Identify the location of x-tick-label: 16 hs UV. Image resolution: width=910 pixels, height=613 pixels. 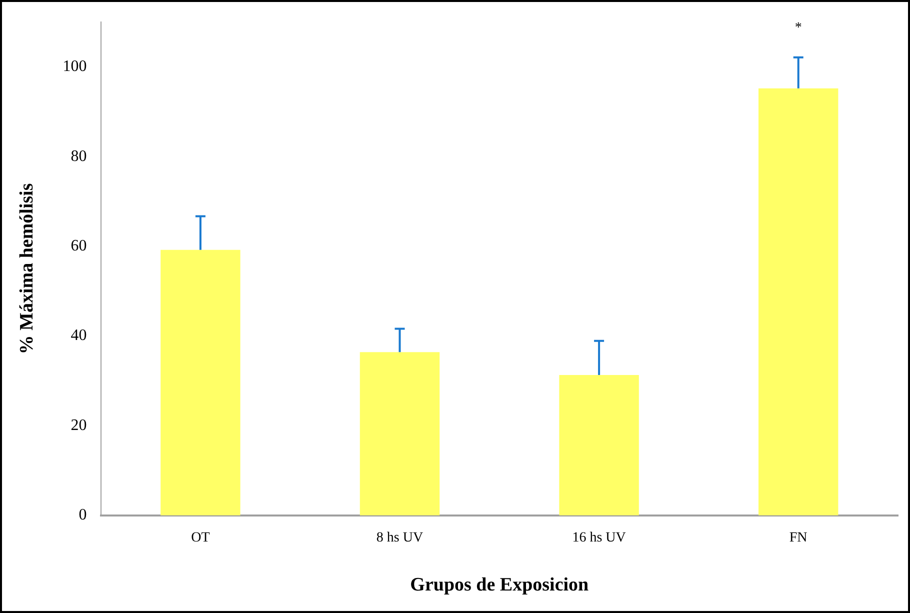
(599, 538).